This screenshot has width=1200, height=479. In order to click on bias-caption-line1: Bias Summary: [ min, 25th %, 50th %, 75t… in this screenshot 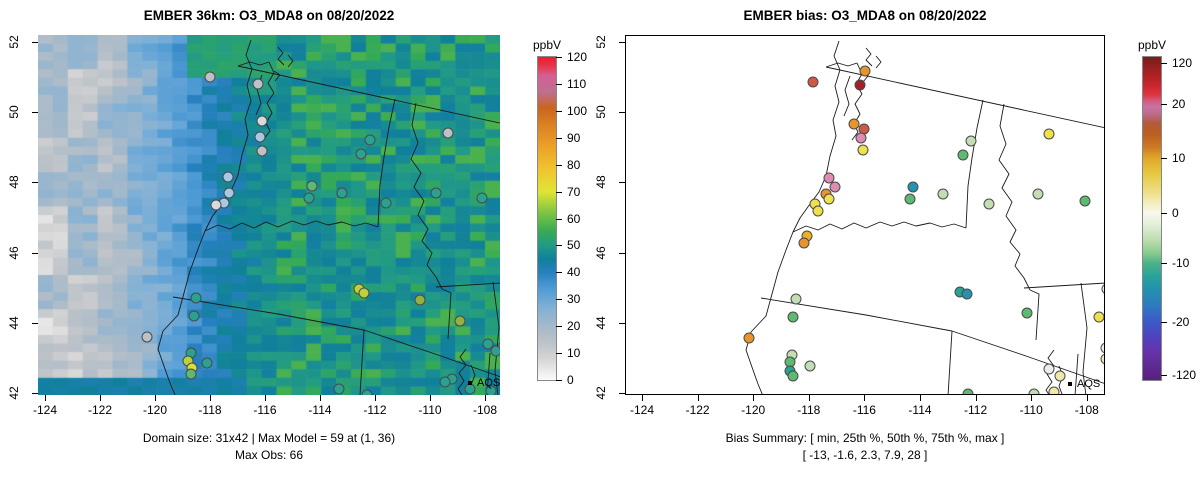, I will do `click(865, 438)`.